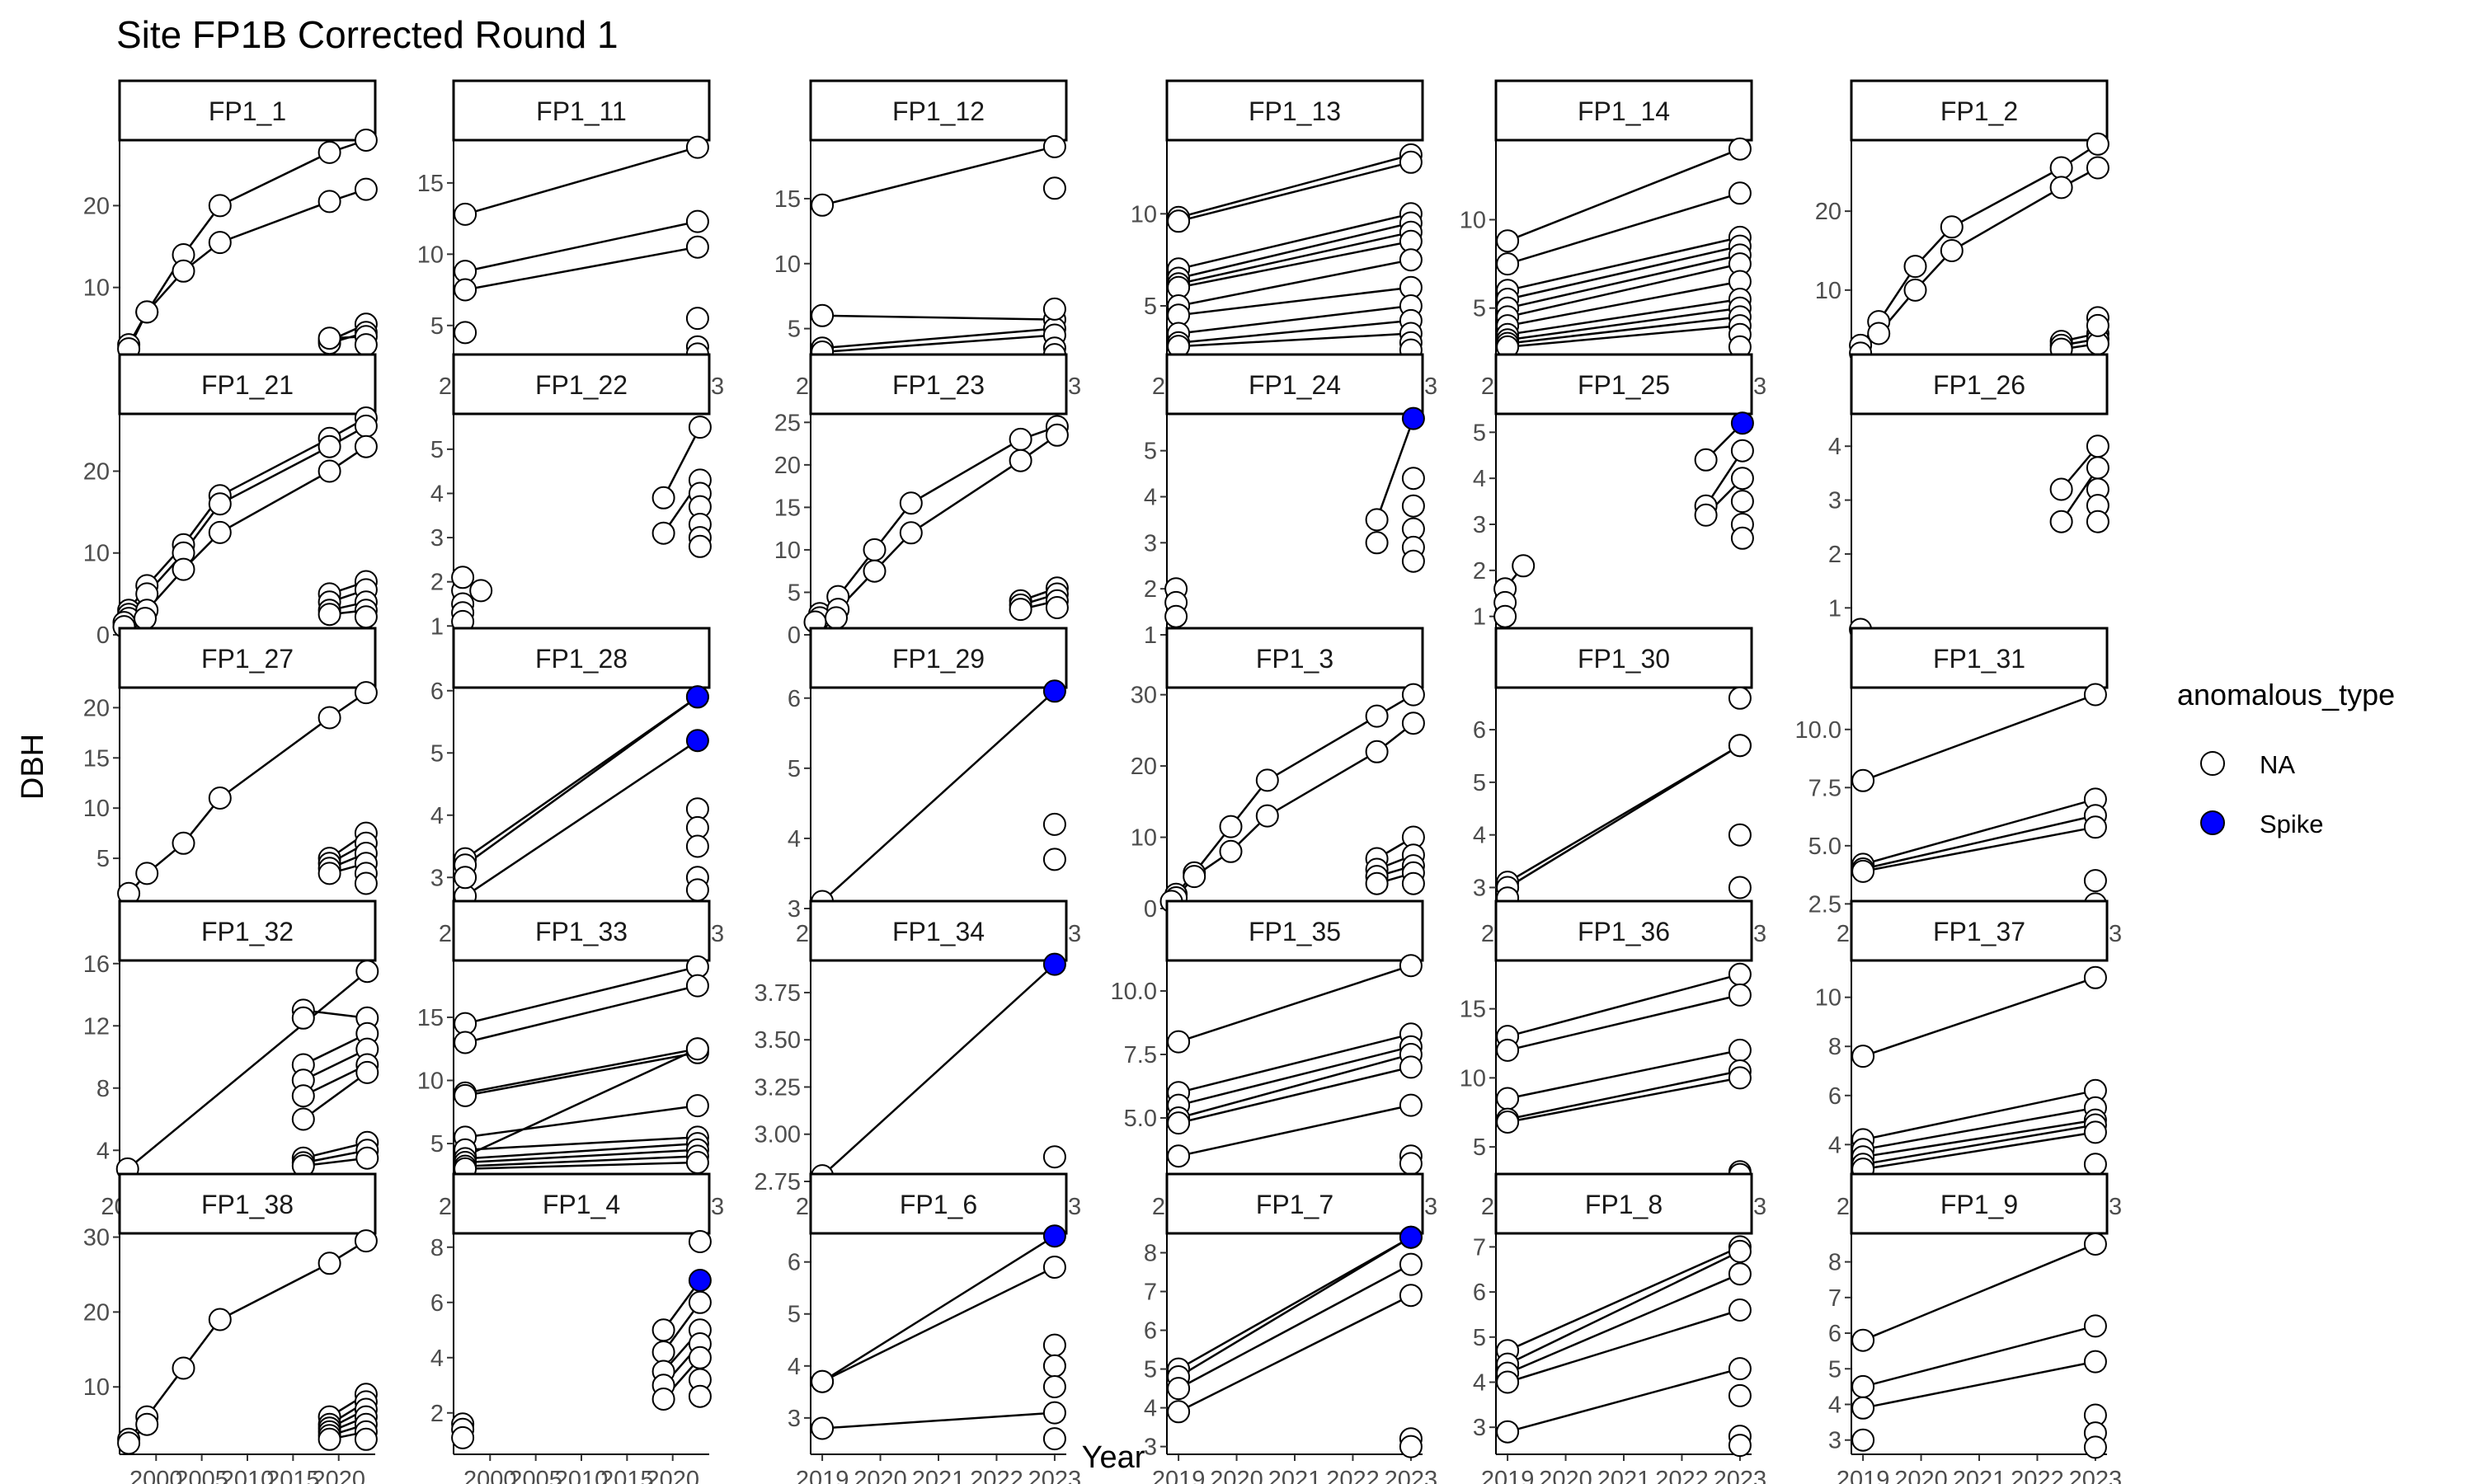 Image resolution: width=2474 pixels, height=1484 pixels. Describe the element at coordinates (1150, 1254) in the screenshot. I see `y-tick-label: 8` at that location.